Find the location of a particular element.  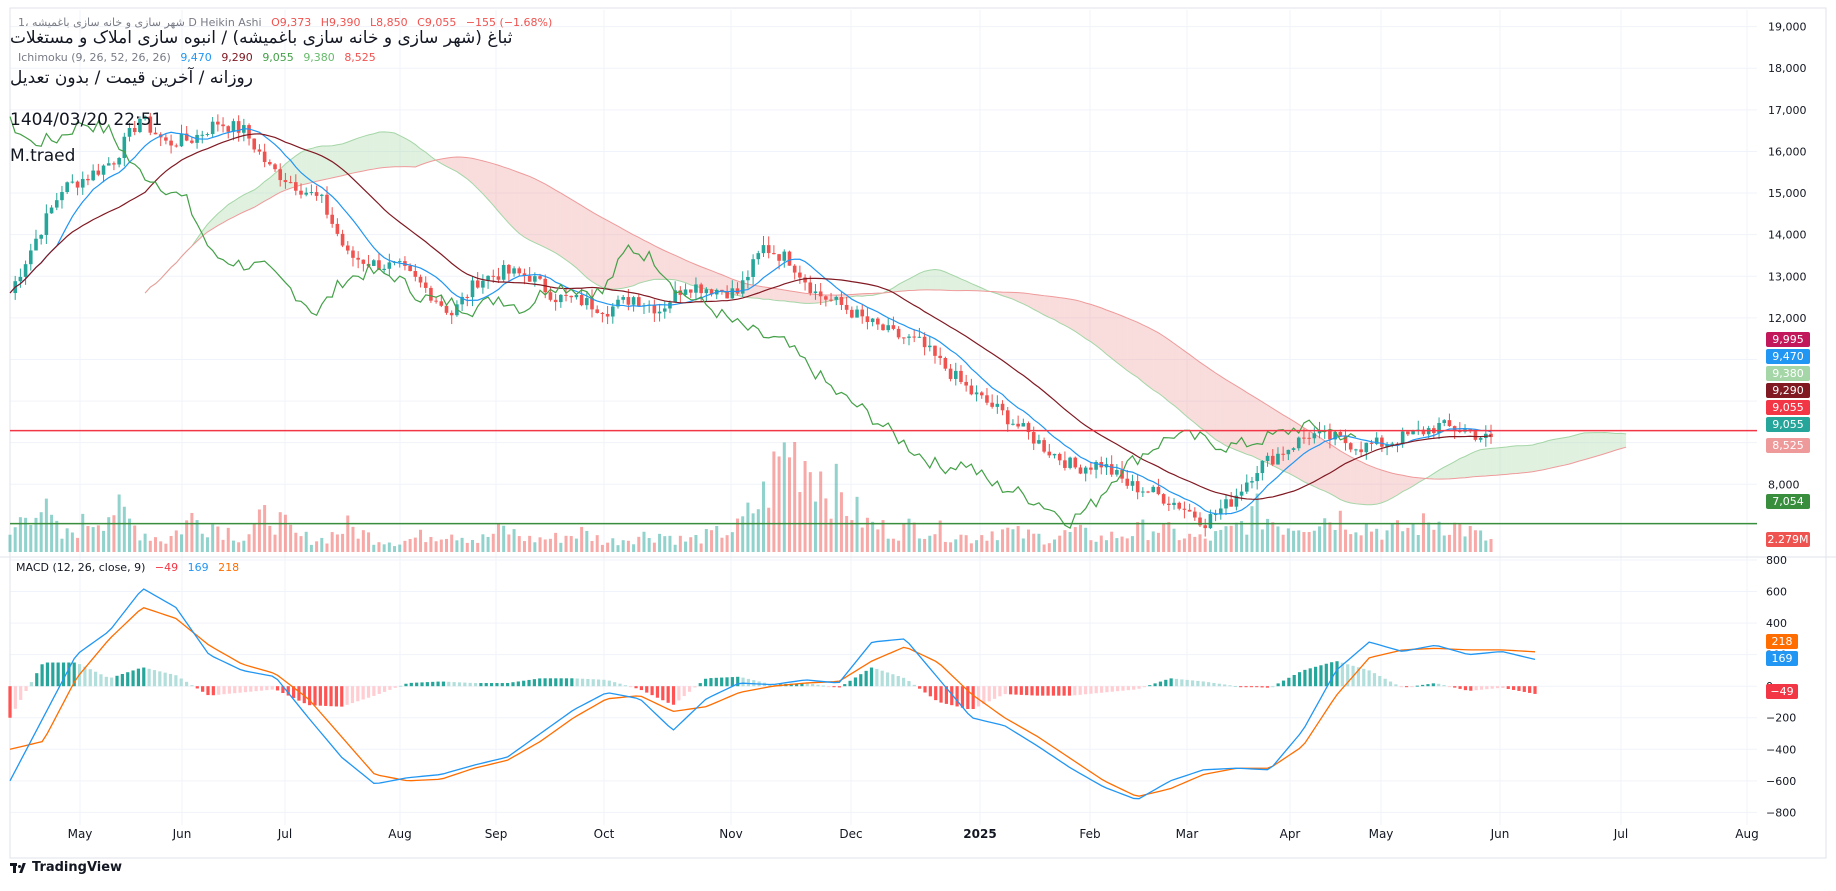

price-label-text: 9,995 is located at coordinates (1788, 339).